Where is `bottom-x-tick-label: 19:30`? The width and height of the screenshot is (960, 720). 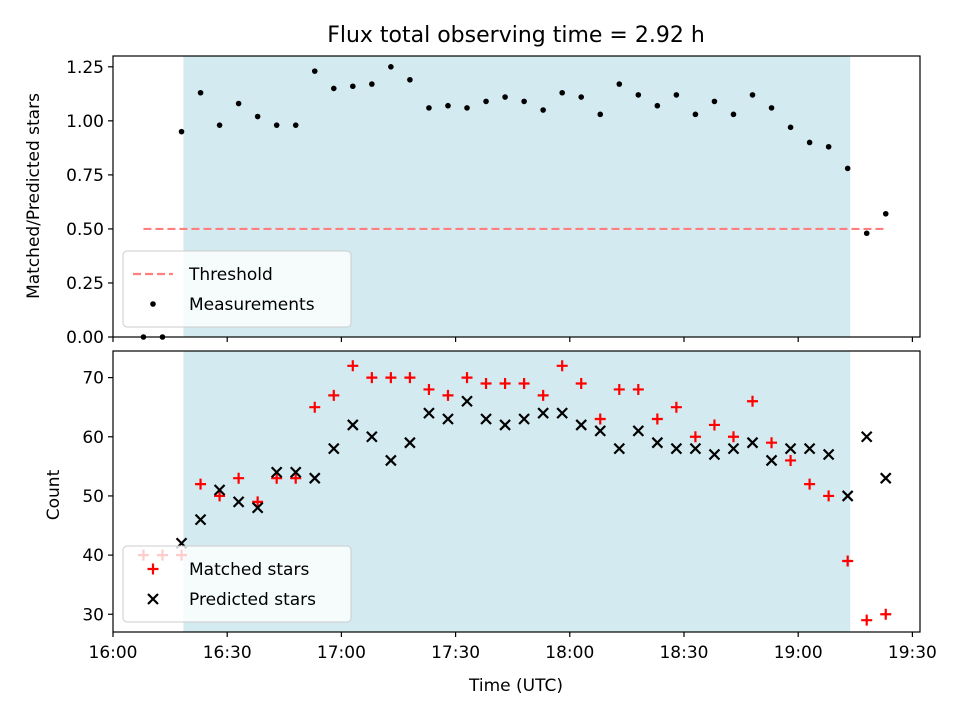 bottom-x-tick-label: 19:30 is located at coordinates (912, 653).